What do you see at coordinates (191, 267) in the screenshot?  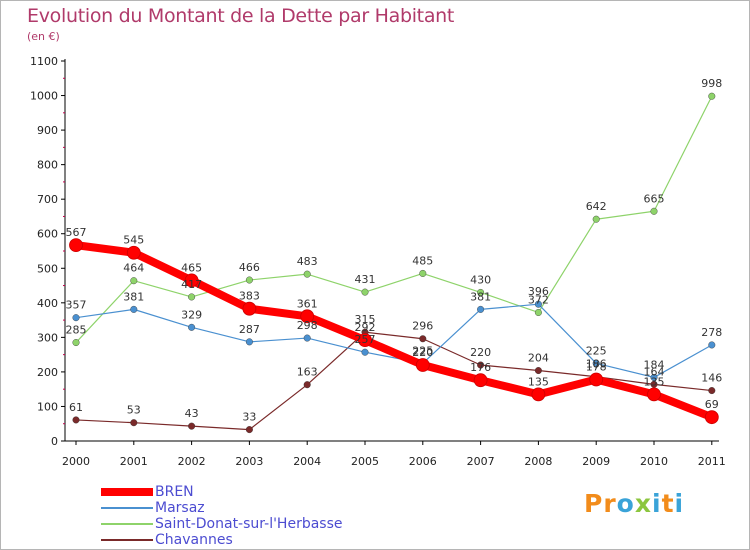 I see `data-label: 465` at bounding box center [191, 267].